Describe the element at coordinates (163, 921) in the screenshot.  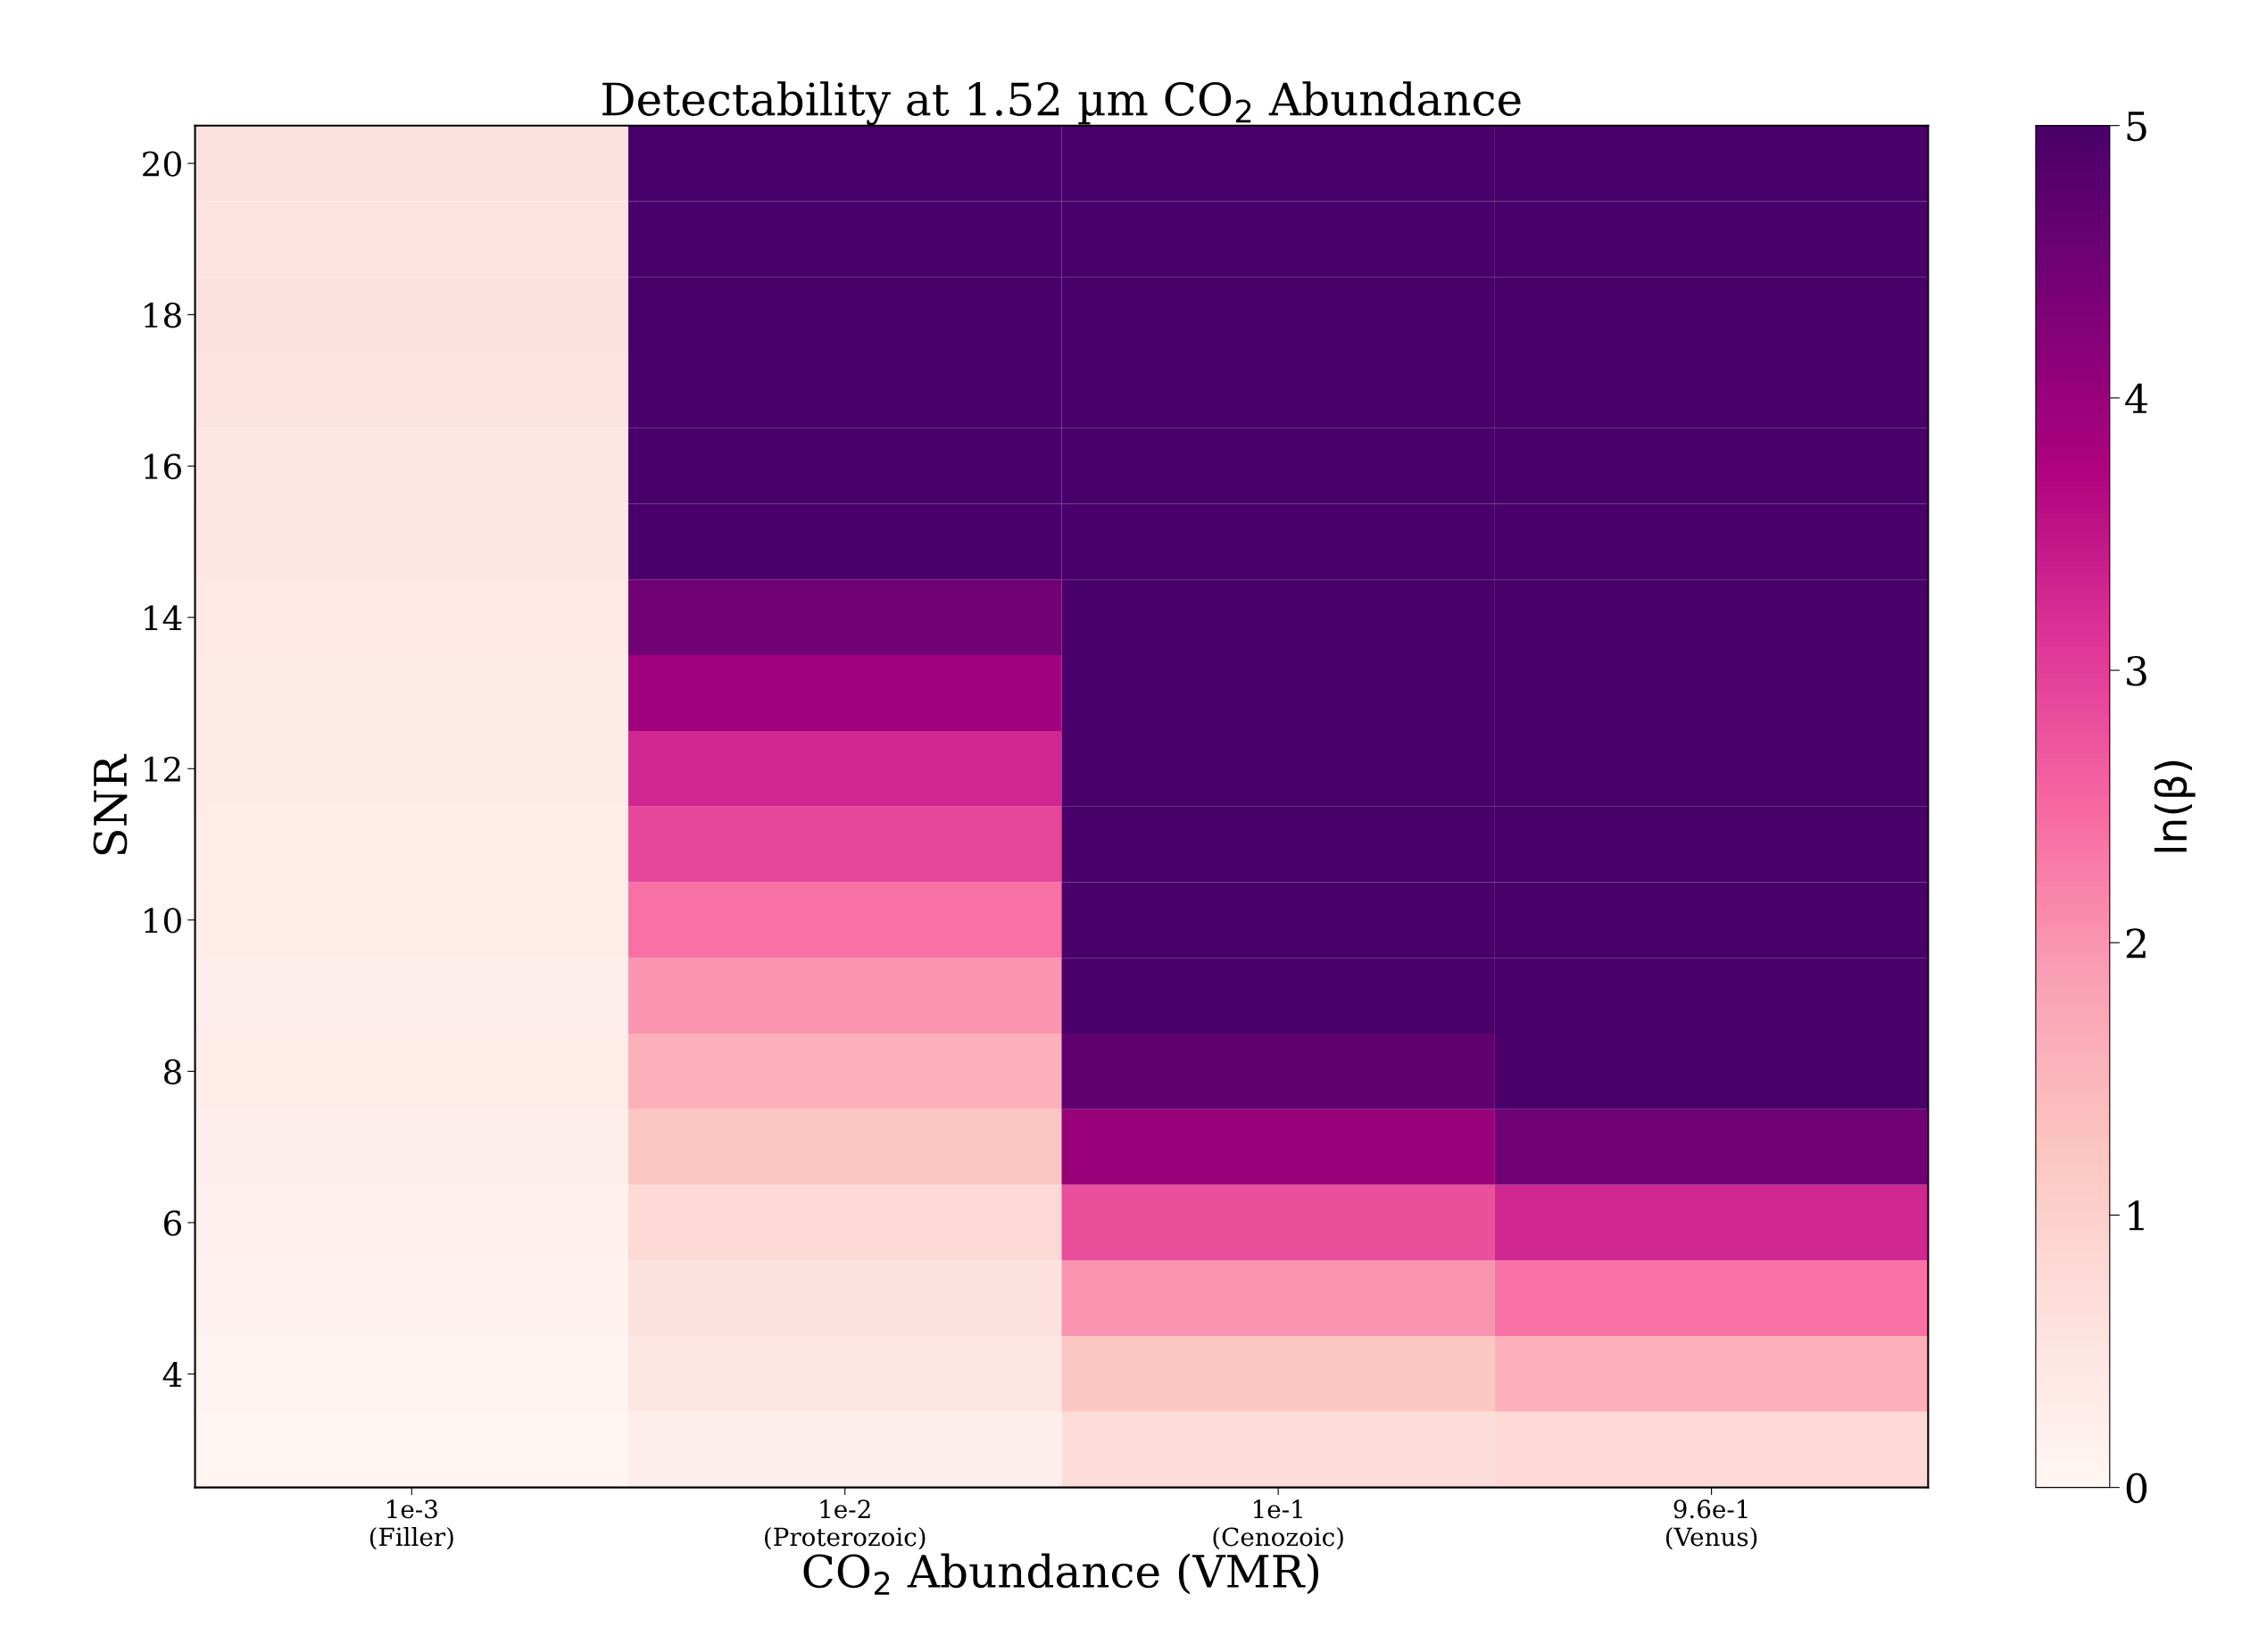
I see `y-tick-label: 10` at that location.